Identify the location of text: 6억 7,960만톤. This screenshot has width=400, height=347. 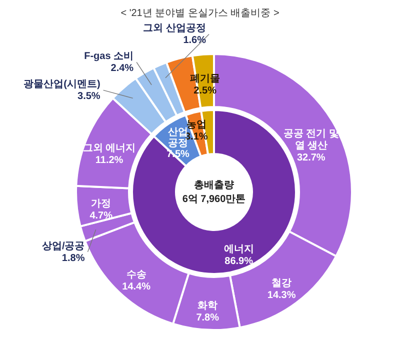
(214, 199).